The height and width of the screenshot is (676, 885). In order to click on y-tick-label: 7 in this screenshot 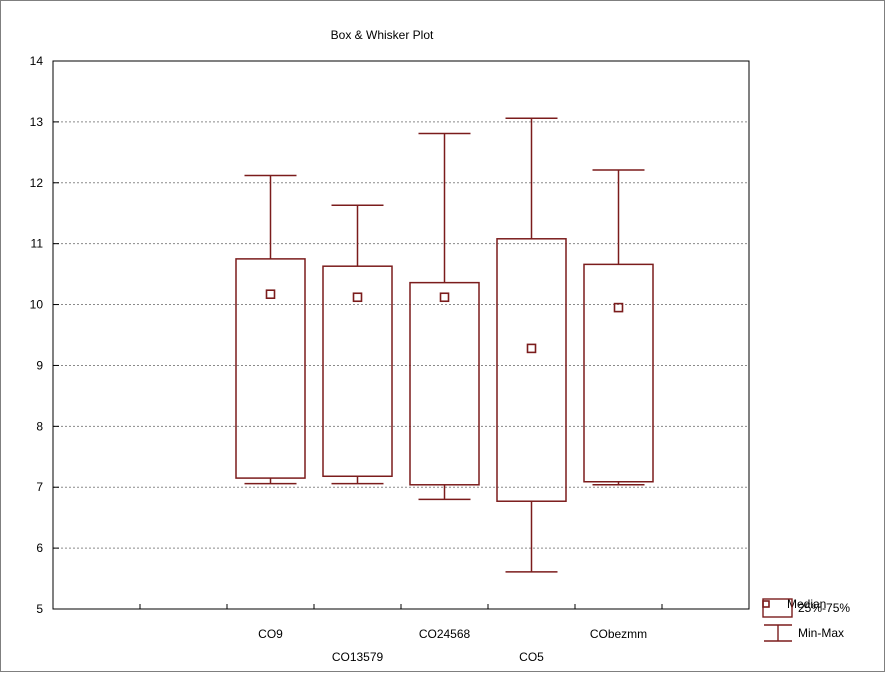, I will do `click(39, 487)`.